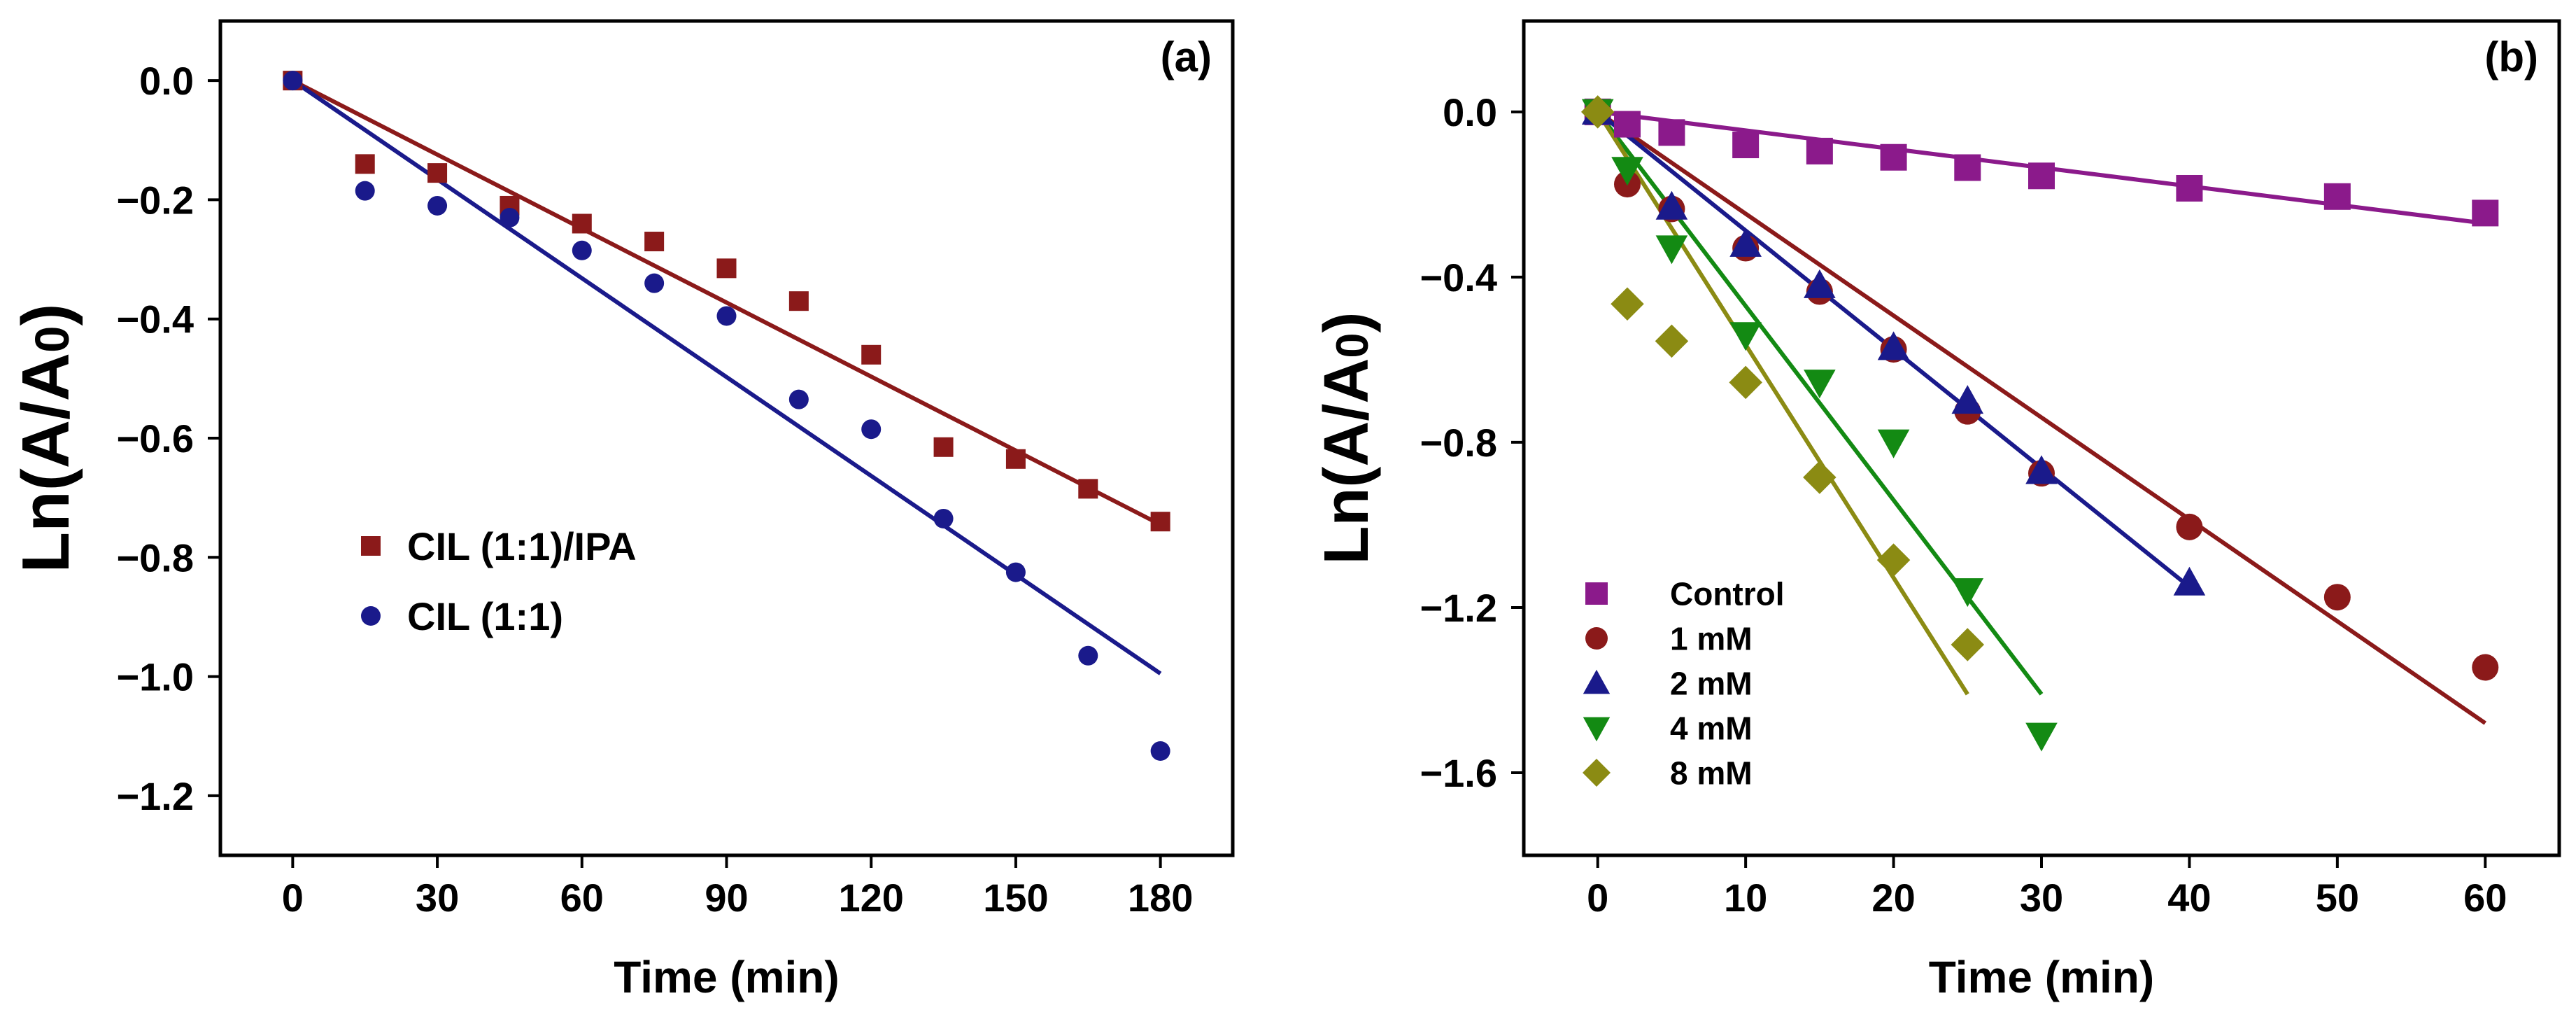  What do you see at coordinates (371, 546) in the screenshot?
I see `legend-marker-cil-1-1-ipa` at bounding box center [371, 546].